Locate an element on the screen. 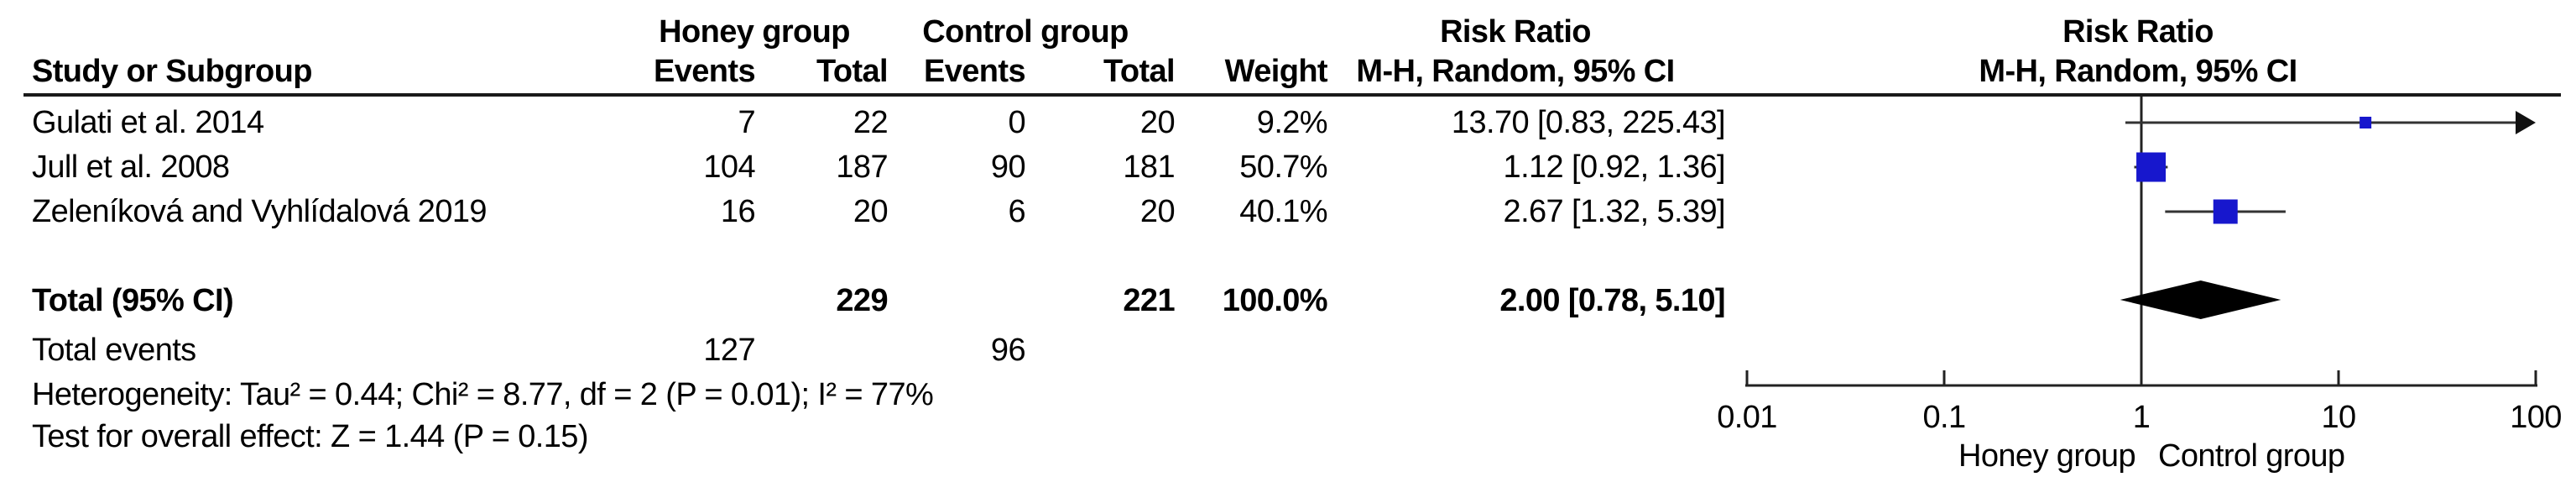  total-events-label: Total events is located at coordinates (114, 350).